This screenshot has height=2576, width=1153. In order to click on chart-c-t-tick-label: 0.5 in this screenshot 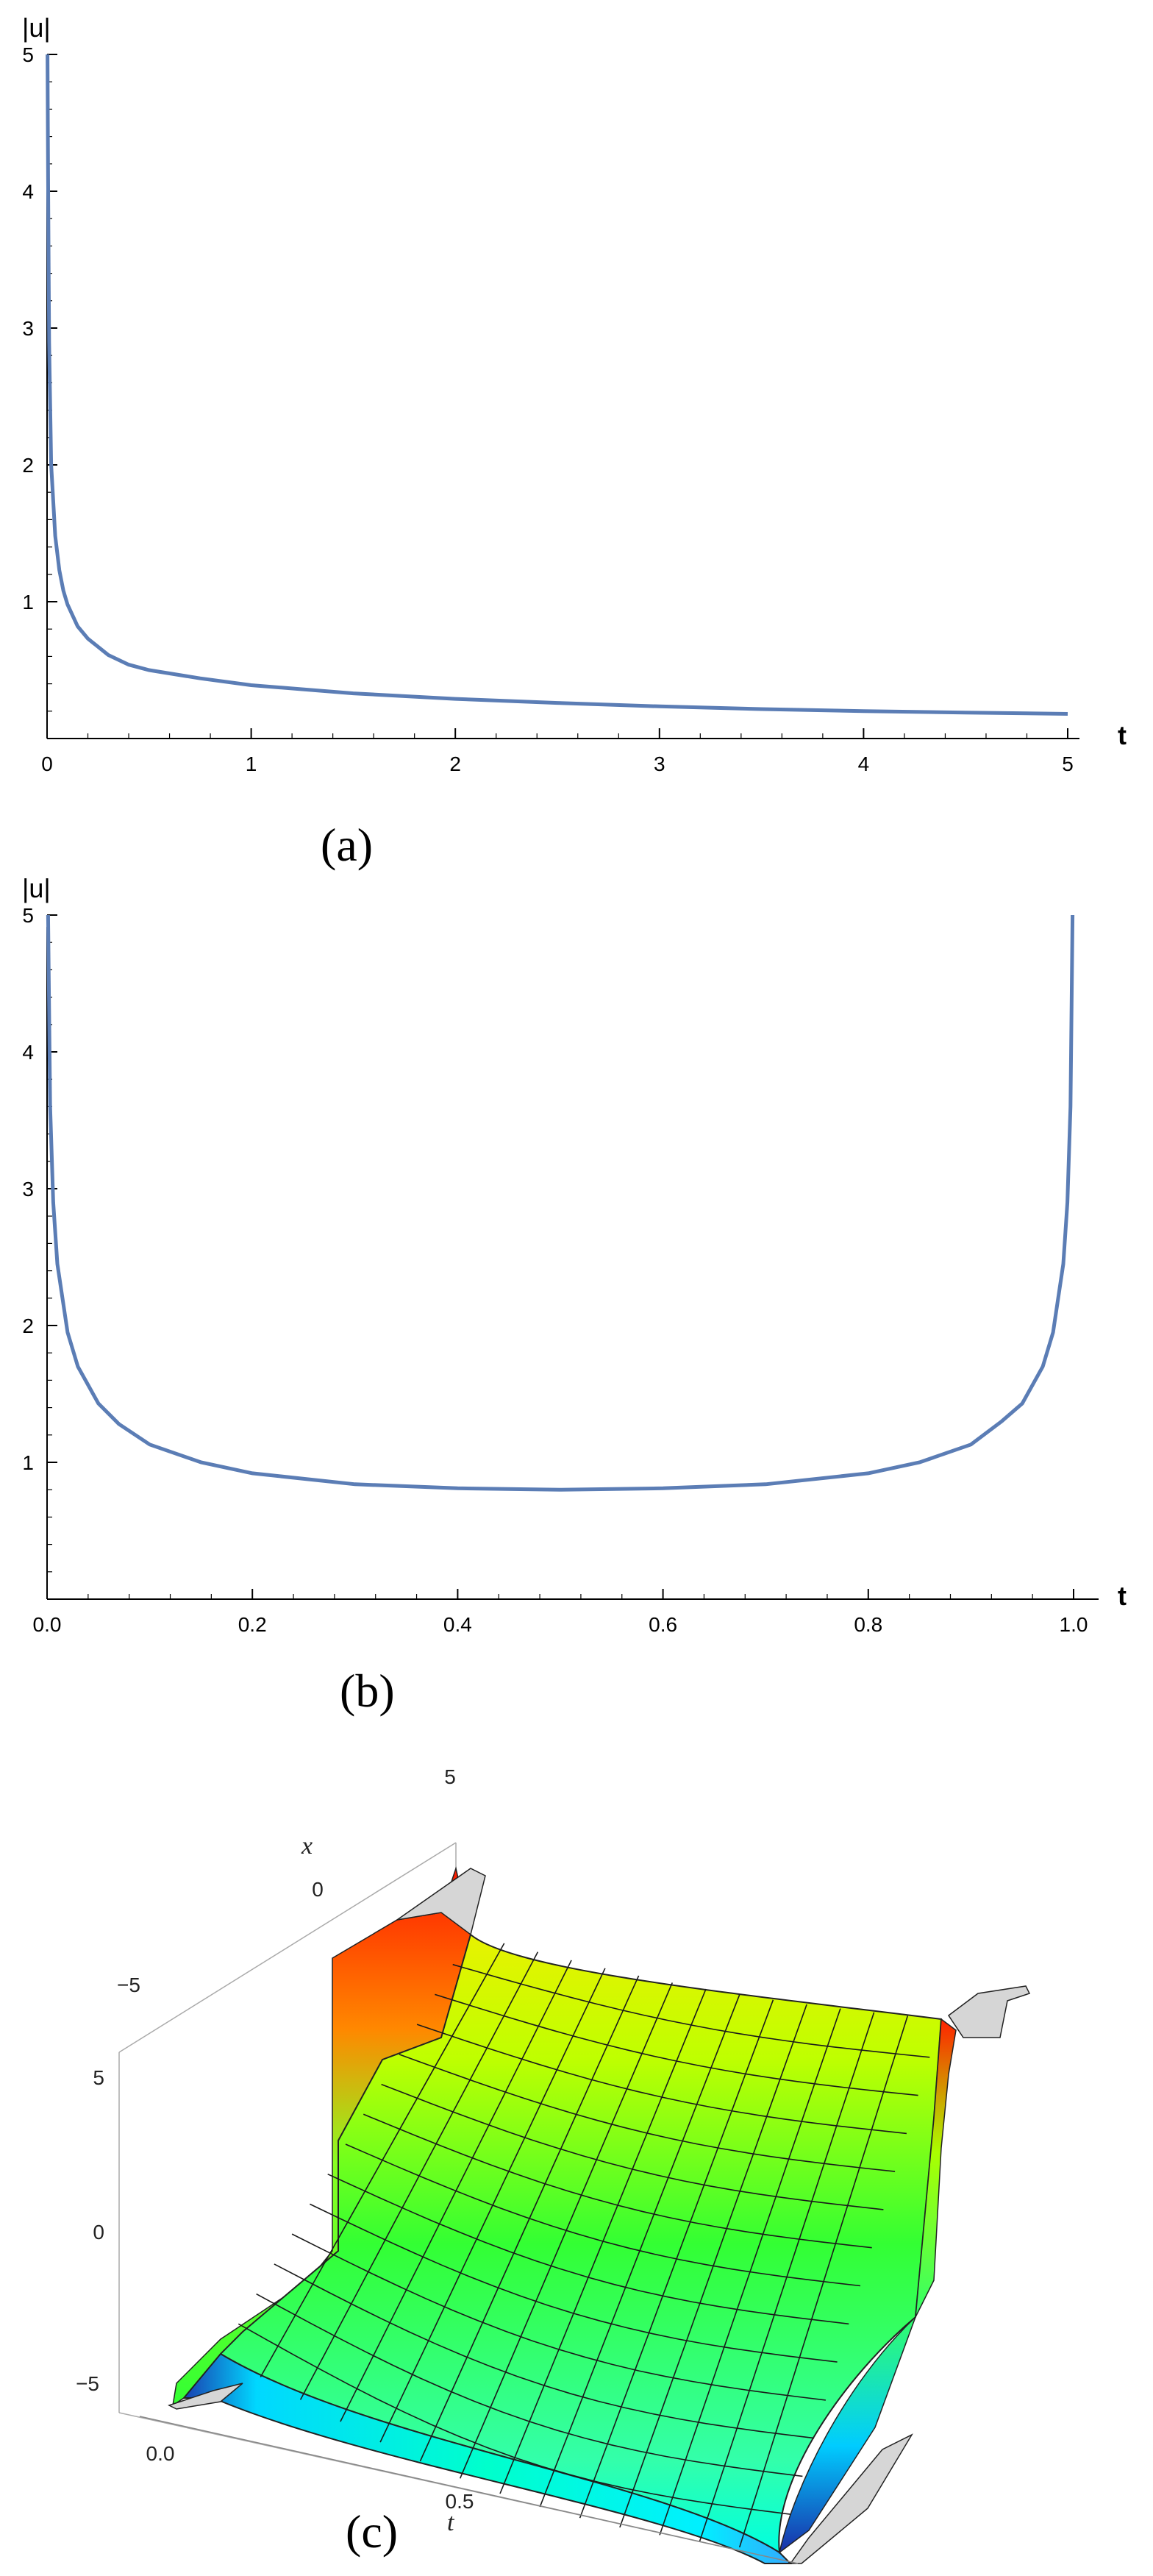, I will do `click(460, 2501)`.